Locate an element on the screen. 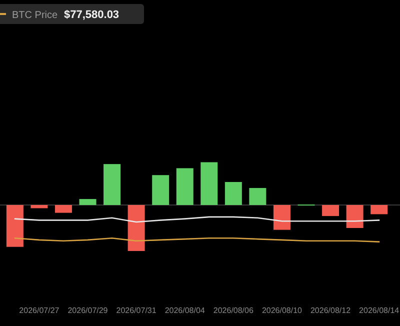 This screenshot has height=326, width=400. x-tick-label: 2026/08/06 is located at coordinates (233, 310).